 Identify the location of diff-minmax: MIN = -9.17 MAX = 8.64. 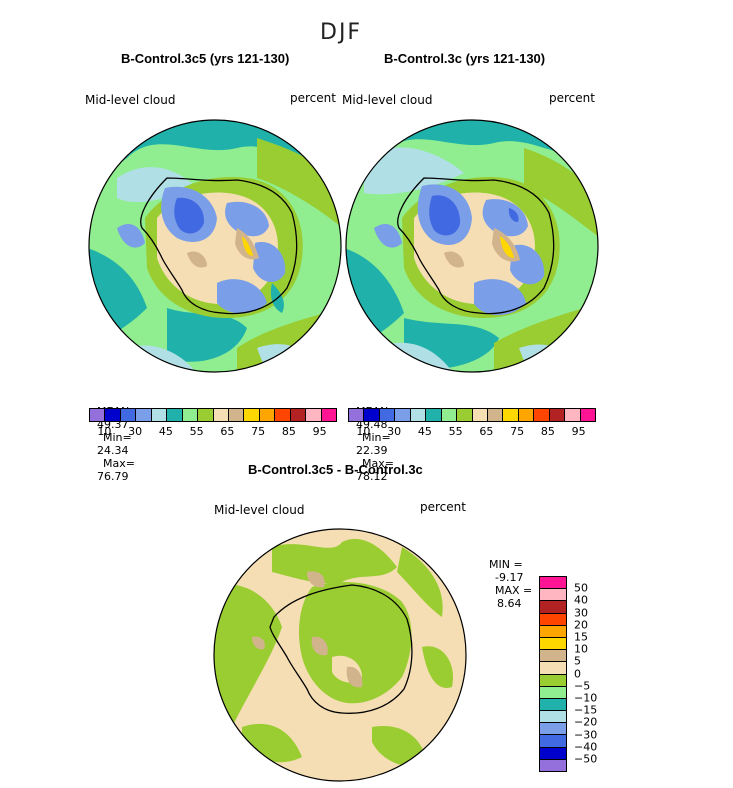
(507, 577).